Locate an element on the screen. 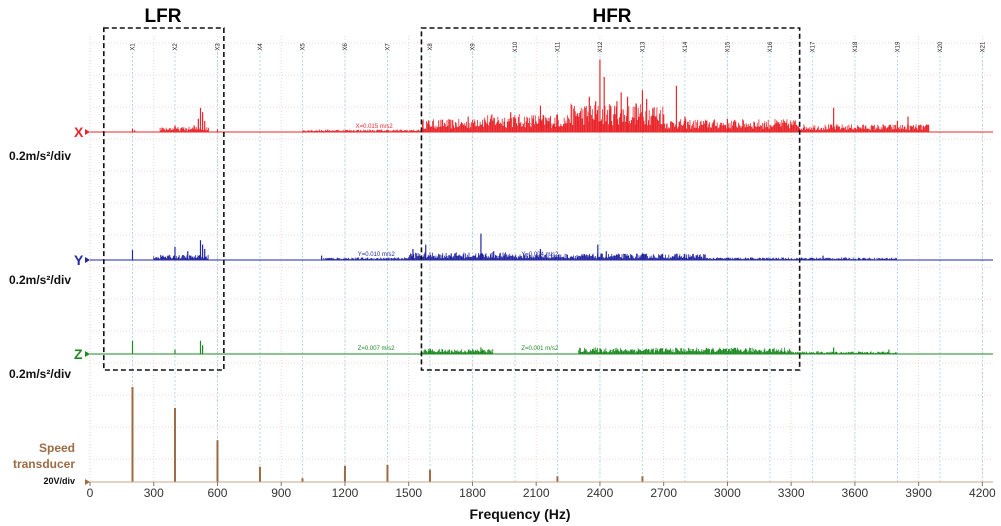 The width and height of the screenshot is (1001, 526). scale-label-z: 0.2m/s²/div is located at coordinates (40, 374).